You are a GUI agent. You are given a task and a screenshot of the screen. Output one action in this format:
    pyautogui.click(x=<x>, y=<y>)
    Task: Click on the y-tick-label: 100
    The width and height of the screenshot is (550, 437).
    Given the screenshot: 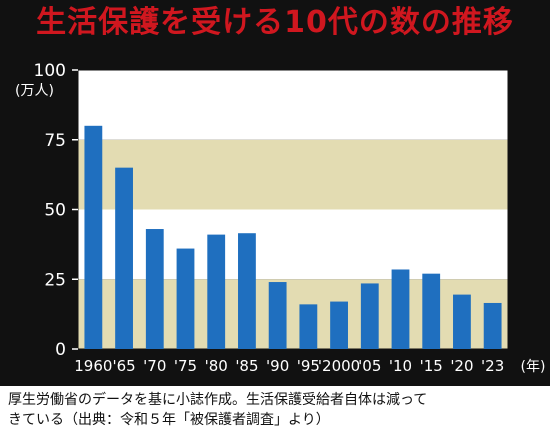 What is the action you would take?
    pyautogui.click(x=50, y=71)
    